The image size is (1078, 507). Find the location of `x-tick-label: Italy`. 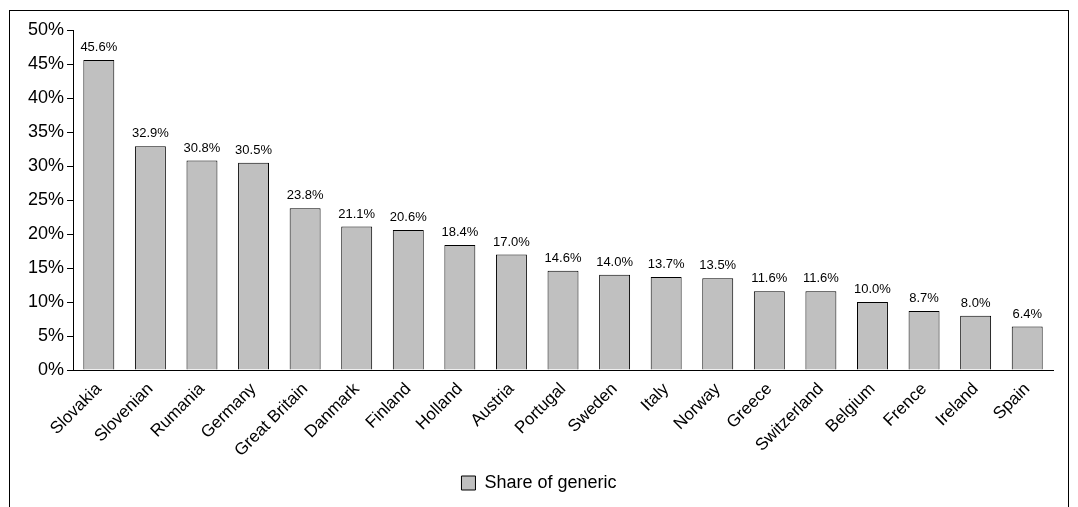

x-tick-label: Italy is located at coordinates (654, 396).